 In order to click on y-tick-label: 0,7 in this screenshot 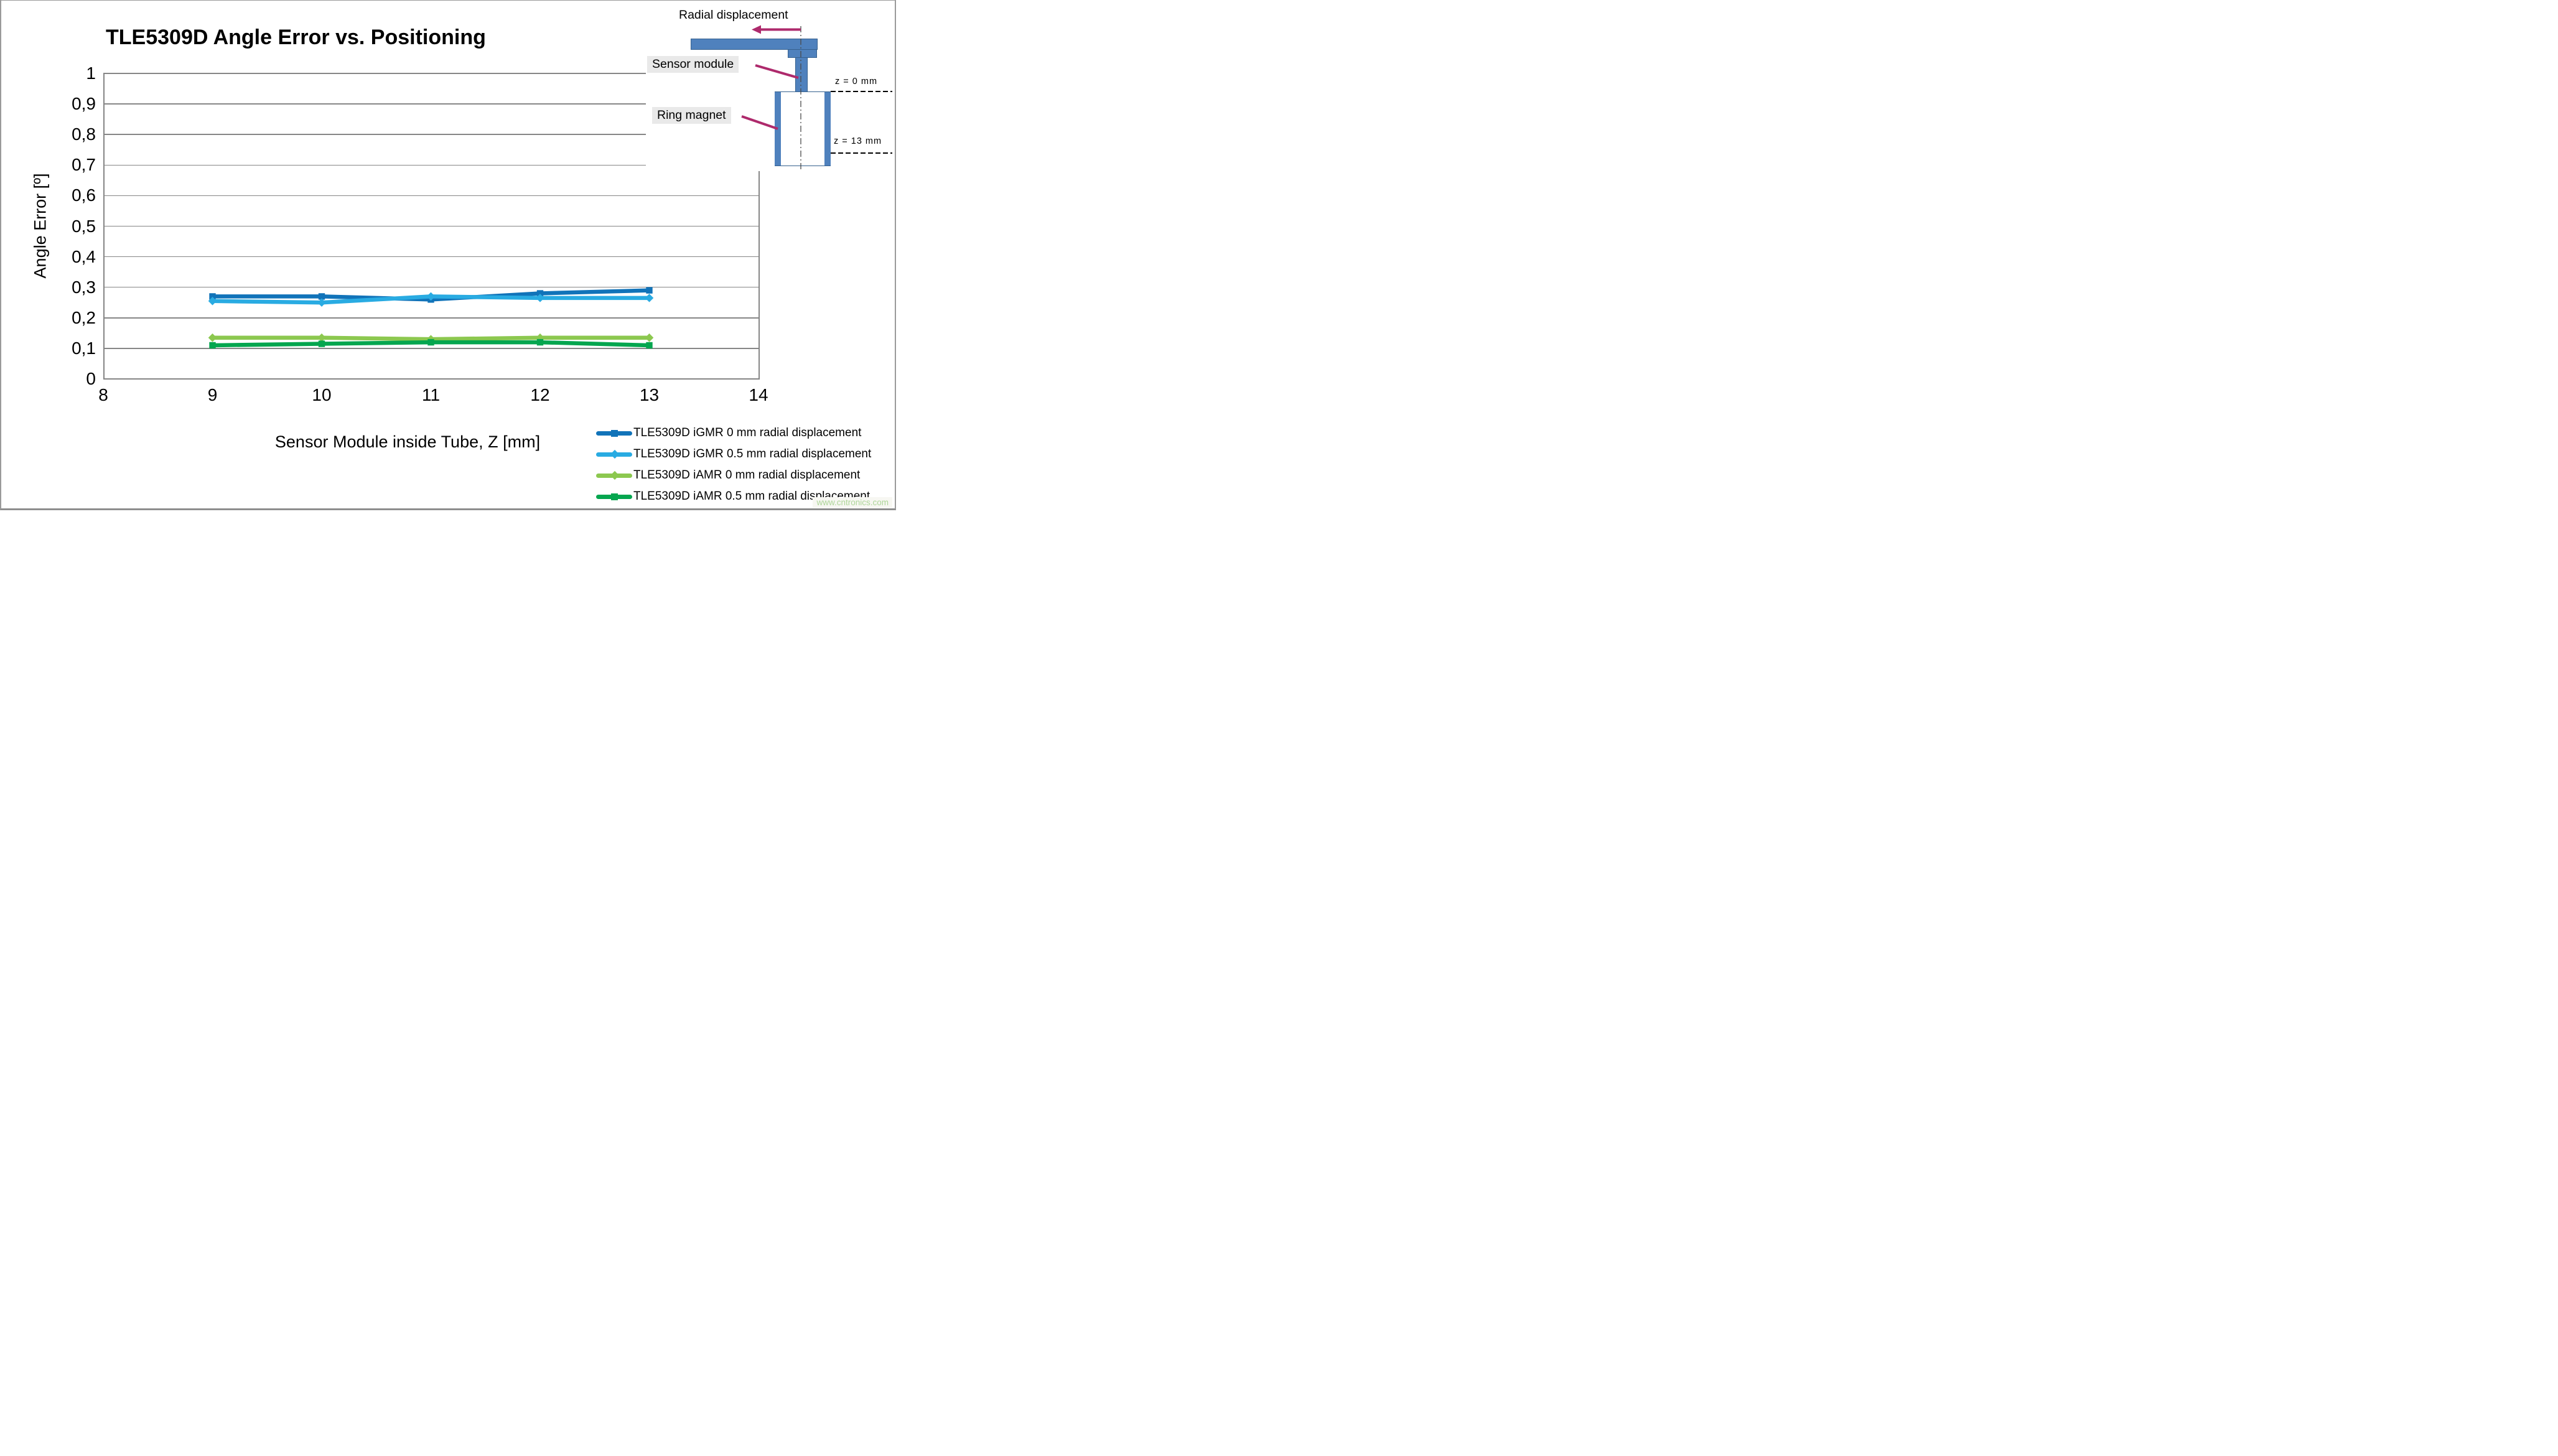, I will do `click(84, 165)`.